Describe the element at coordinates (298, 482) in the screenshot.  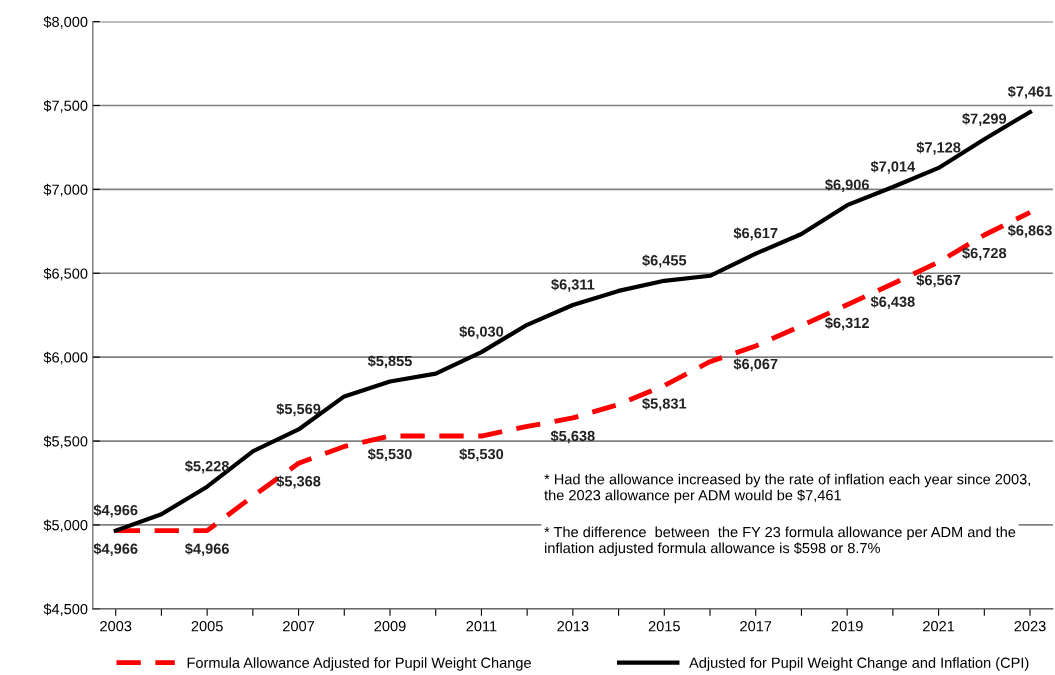
I see `data-label: $5,368` at that location.